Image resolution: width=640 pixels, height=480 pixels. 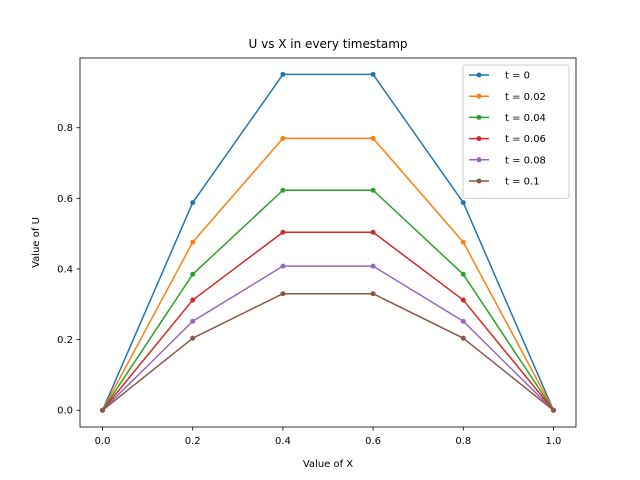 I want to click on legend-item: t = 0.06, so click(x=507, y=139).